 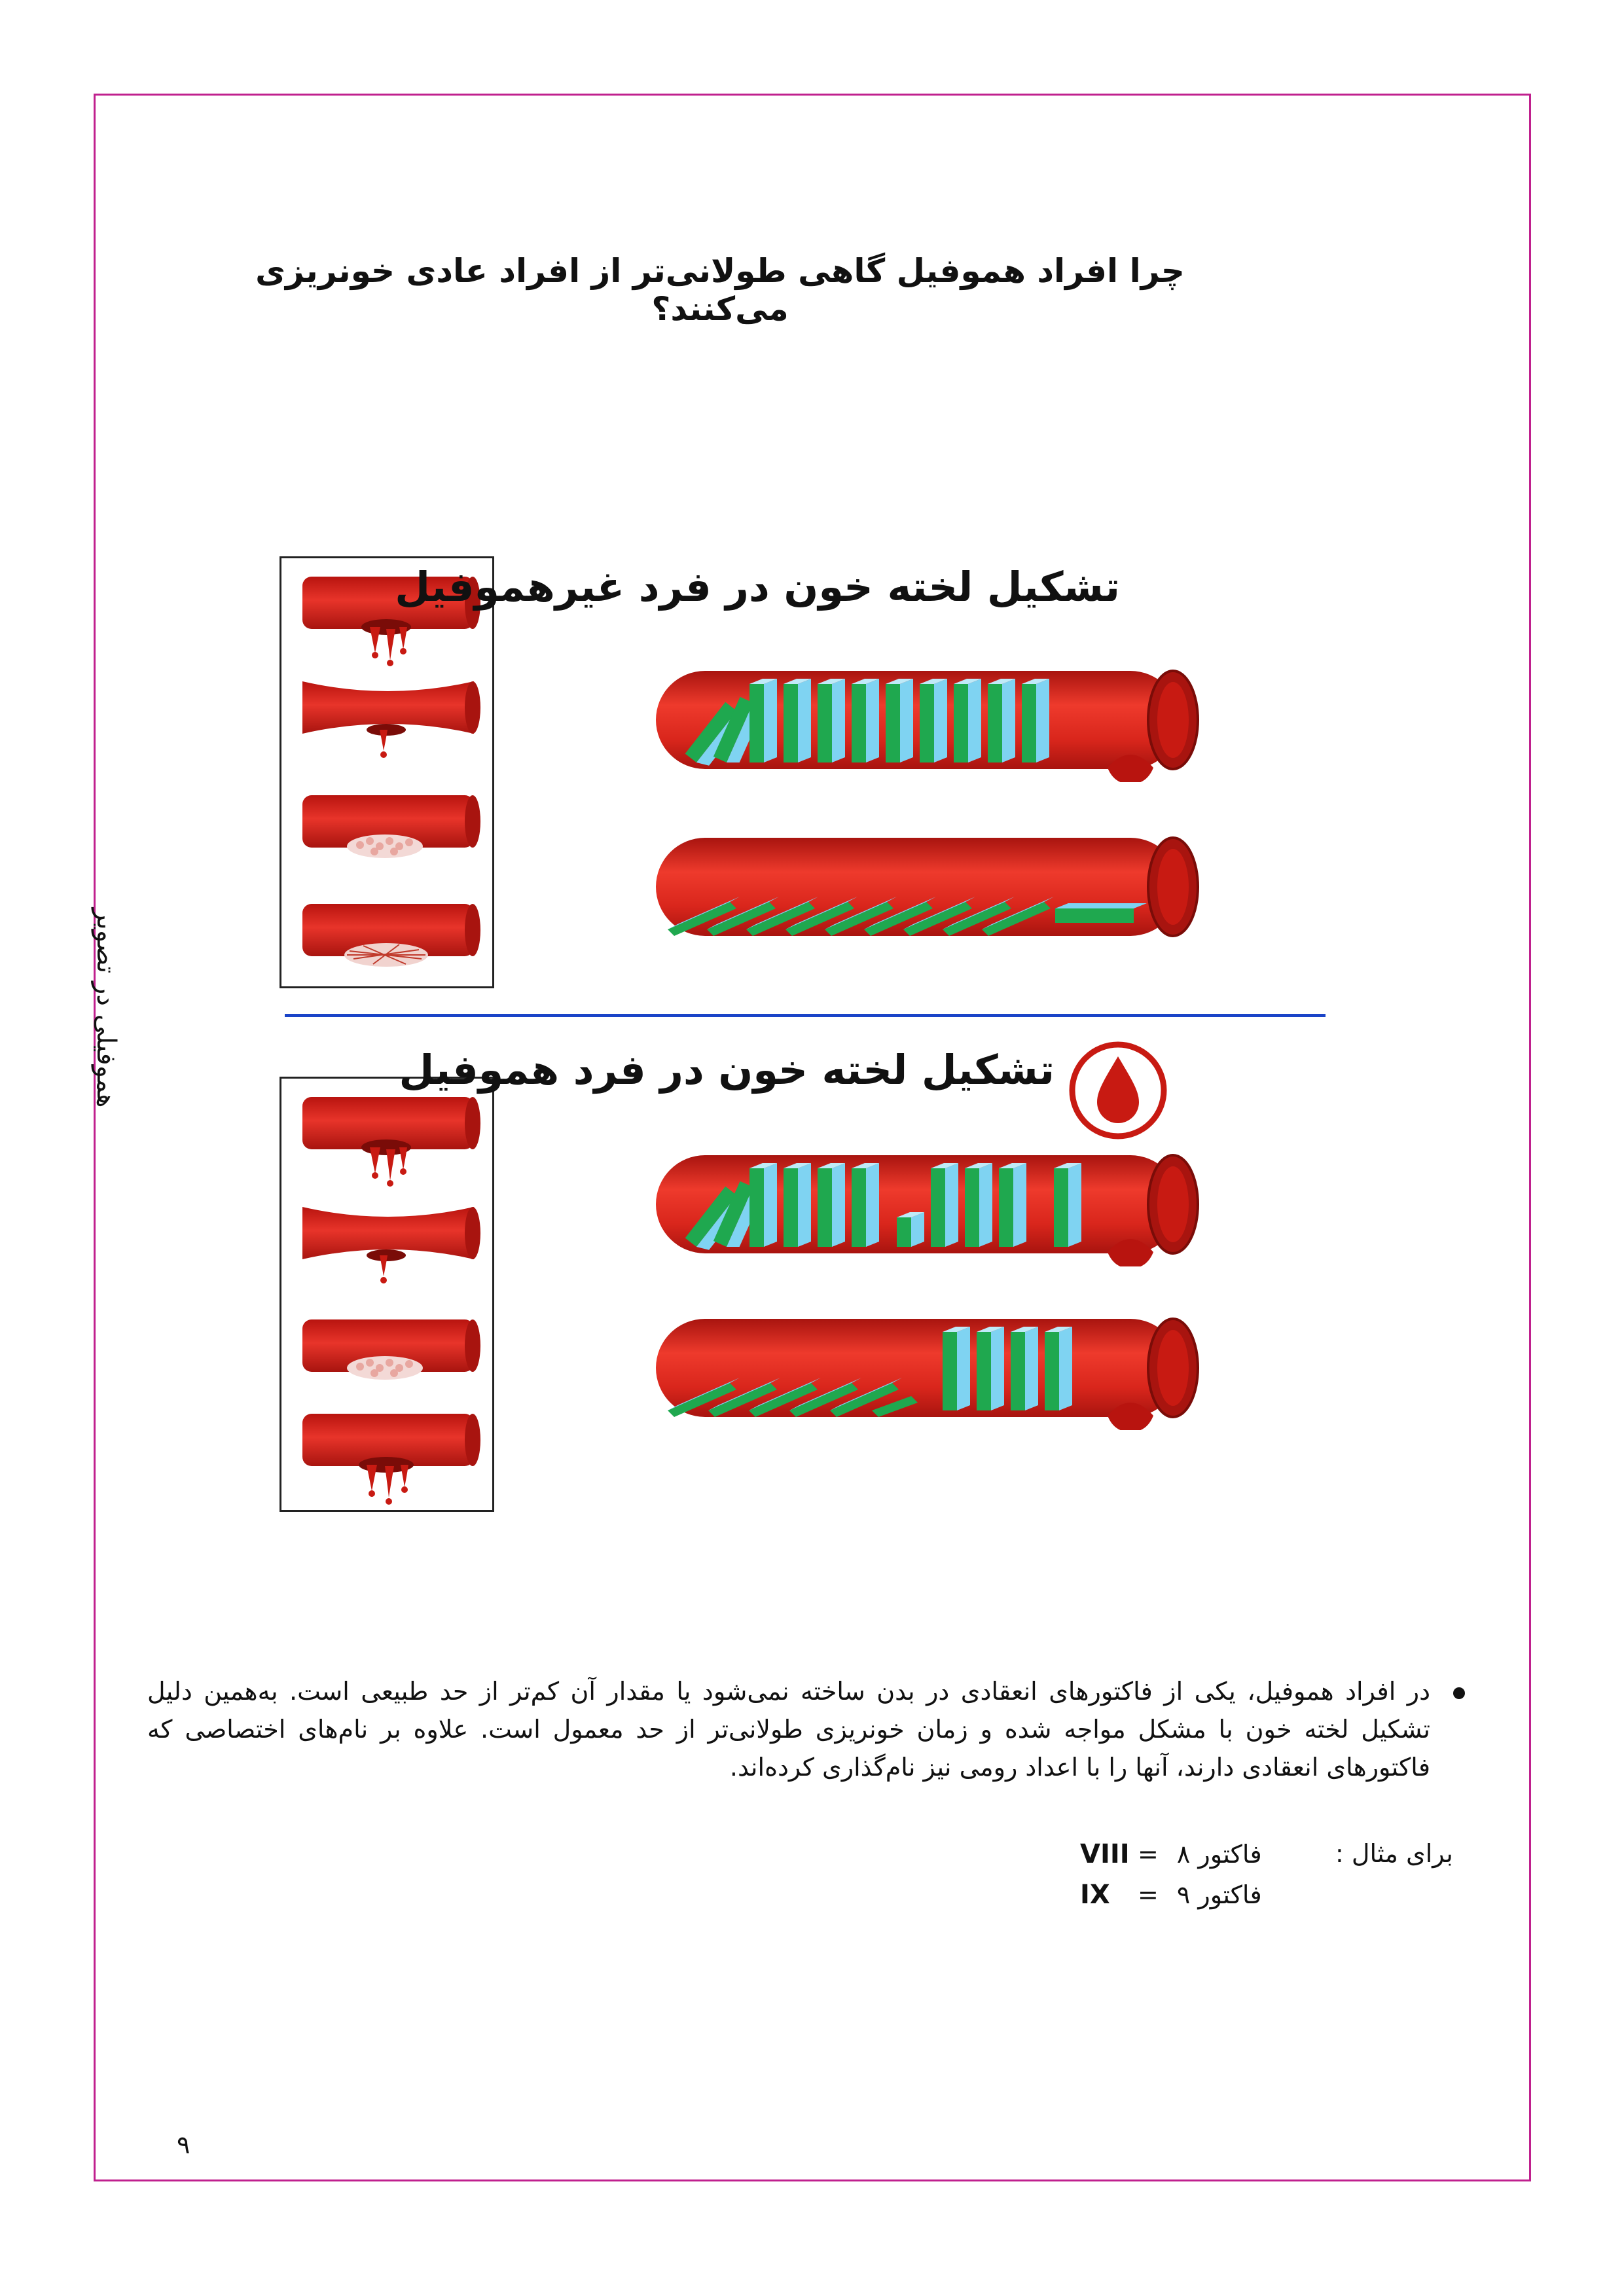 What do you see at coordinates (1394, 1853) in the screenshot?
I see `example-label: برای مثال :` at bounding box center [1394, 1853].